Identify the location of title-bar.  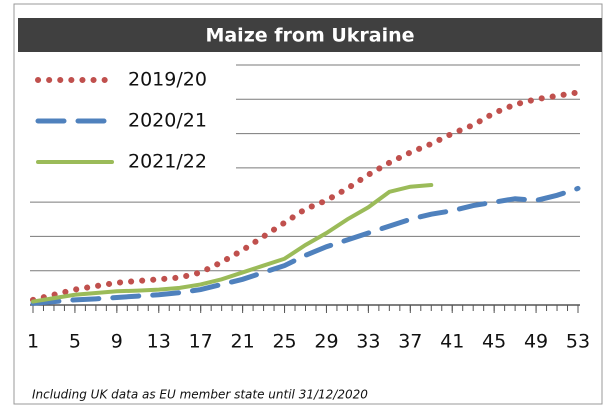
(310, 35).